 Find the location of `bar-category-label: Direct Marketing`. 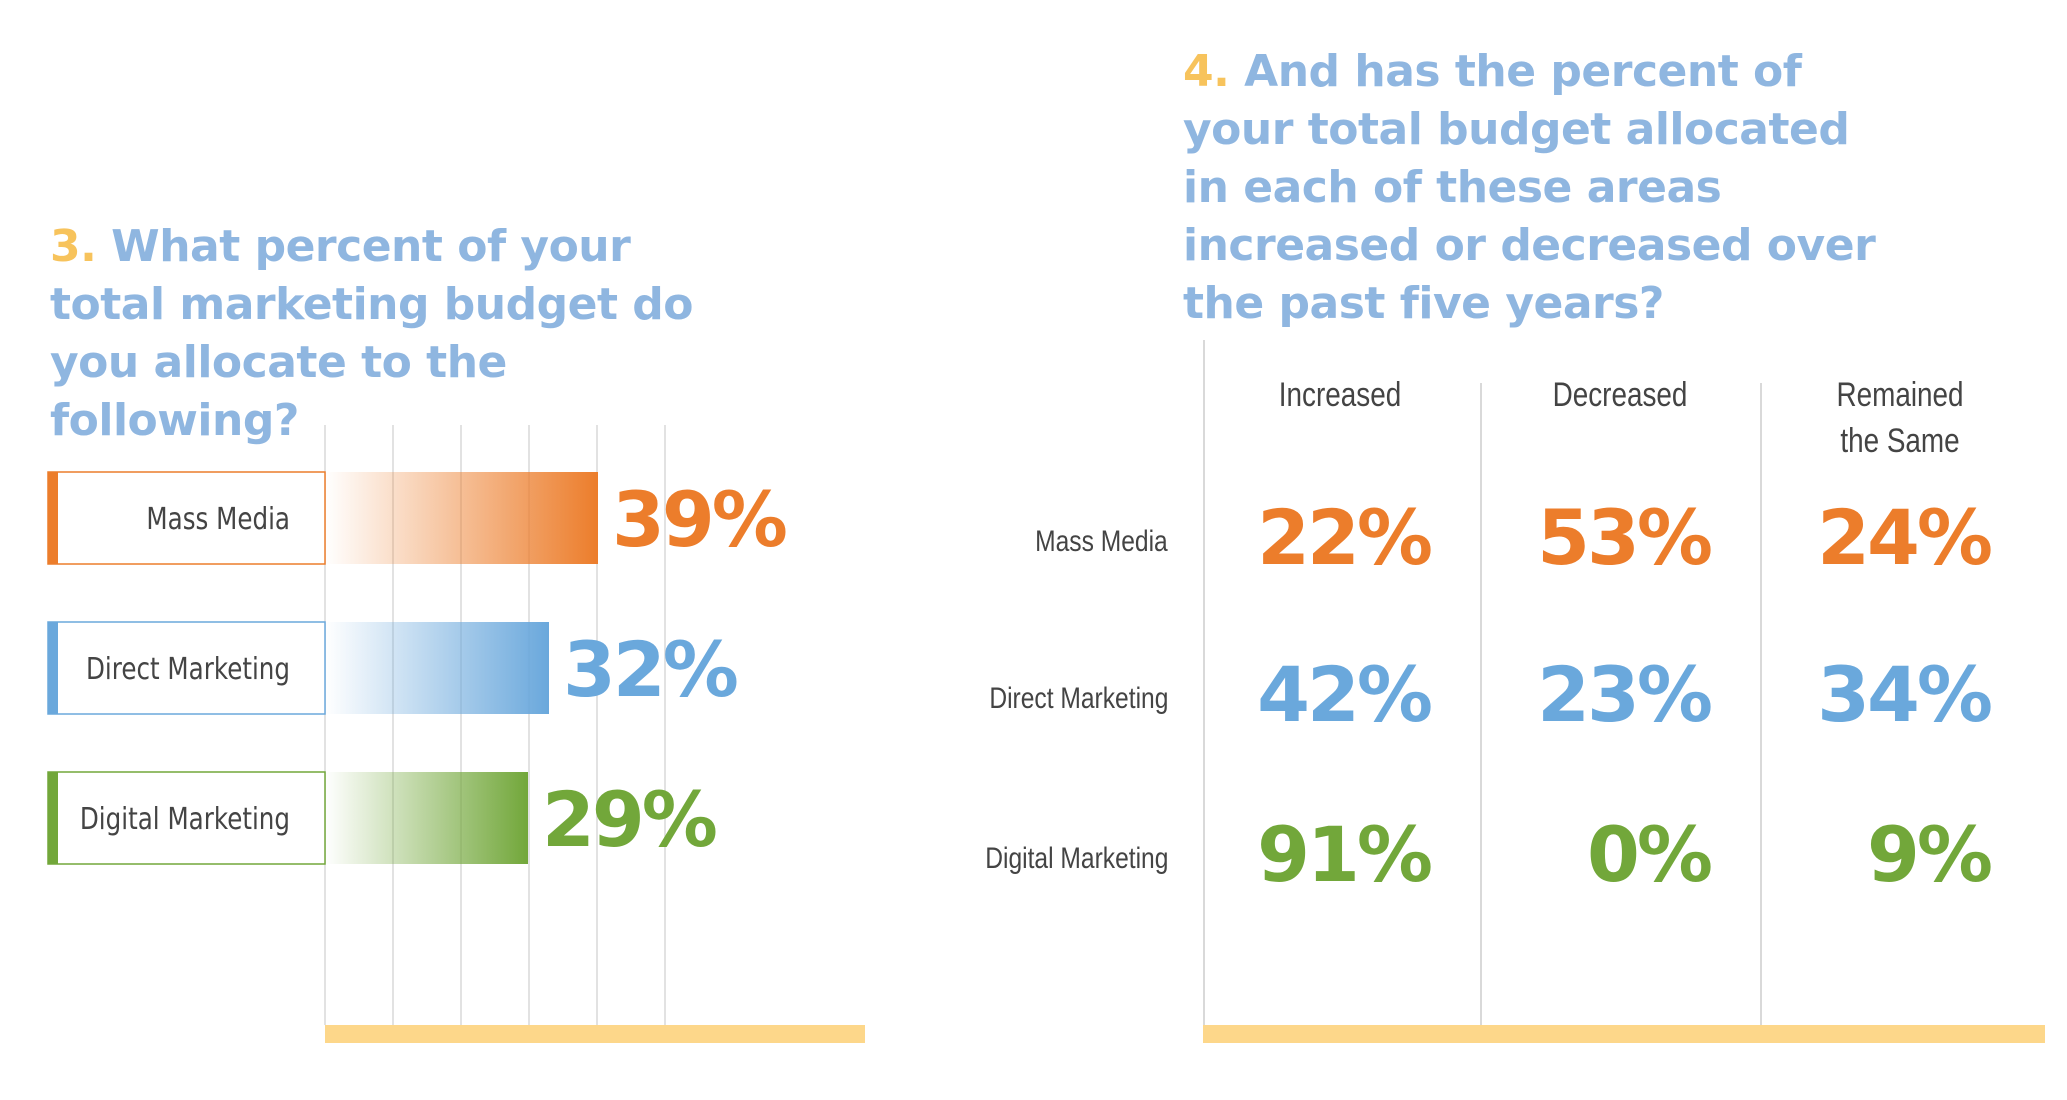

bar-category-label: Direct Marketing is located at coordinates (188, 670).